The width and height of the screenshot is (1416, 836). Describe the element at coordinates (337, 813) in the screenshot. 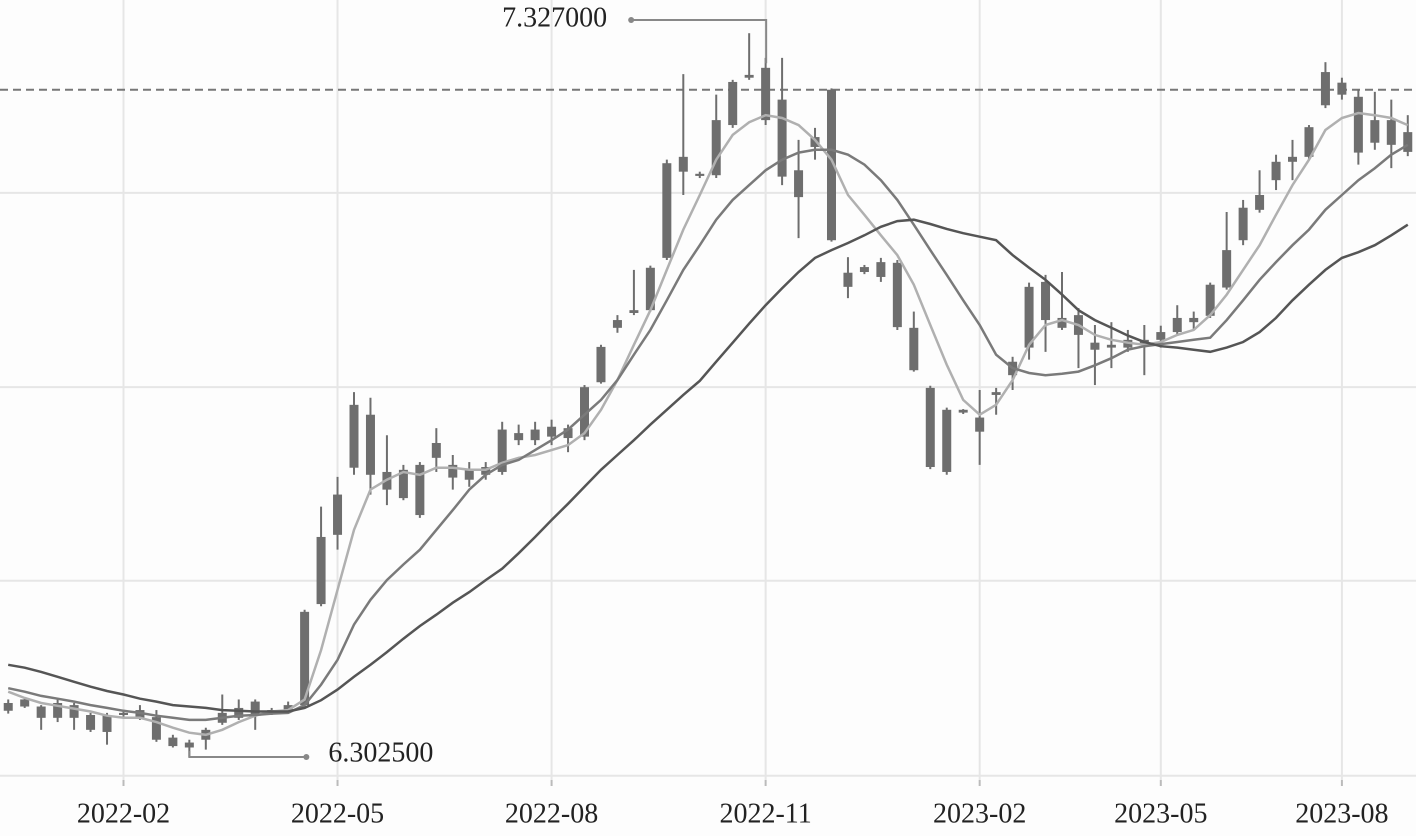

I see `x-tick-label: 2022-05` at that location.